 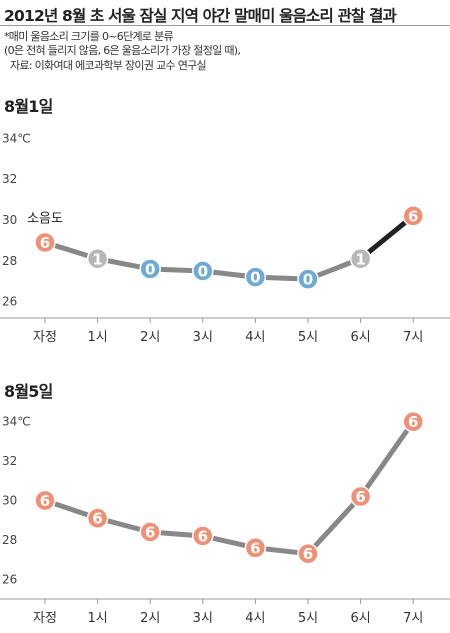 What do you see at coordinates (28, 391) in the screenshot?
I see `chart-title-aug5: 8월5일` at bounding box center [28, 391].